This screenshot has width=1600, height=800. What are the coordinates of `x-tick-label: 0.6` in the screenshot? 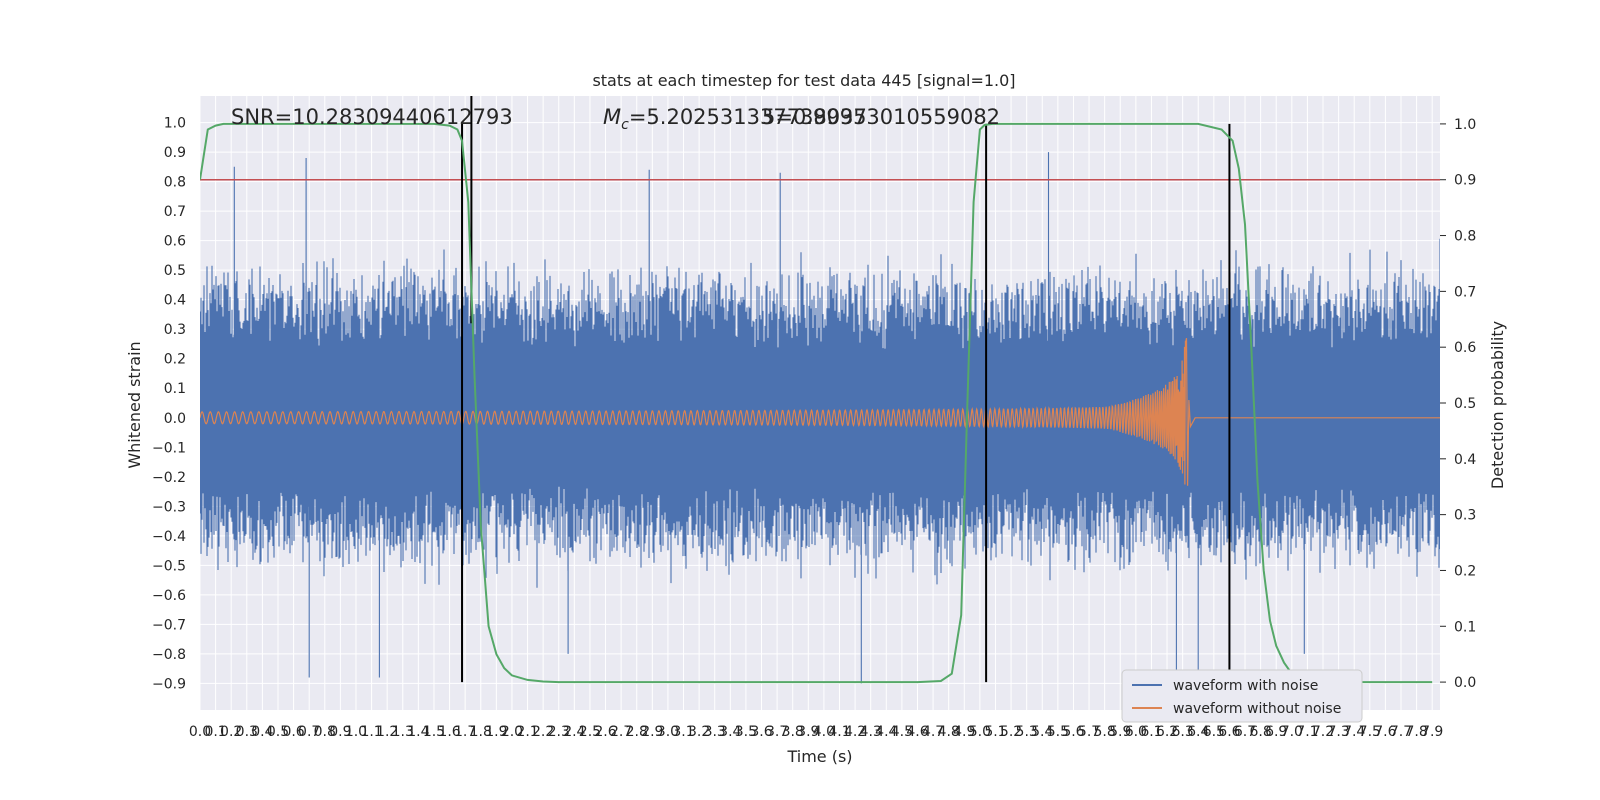 It's located at (293, 732).